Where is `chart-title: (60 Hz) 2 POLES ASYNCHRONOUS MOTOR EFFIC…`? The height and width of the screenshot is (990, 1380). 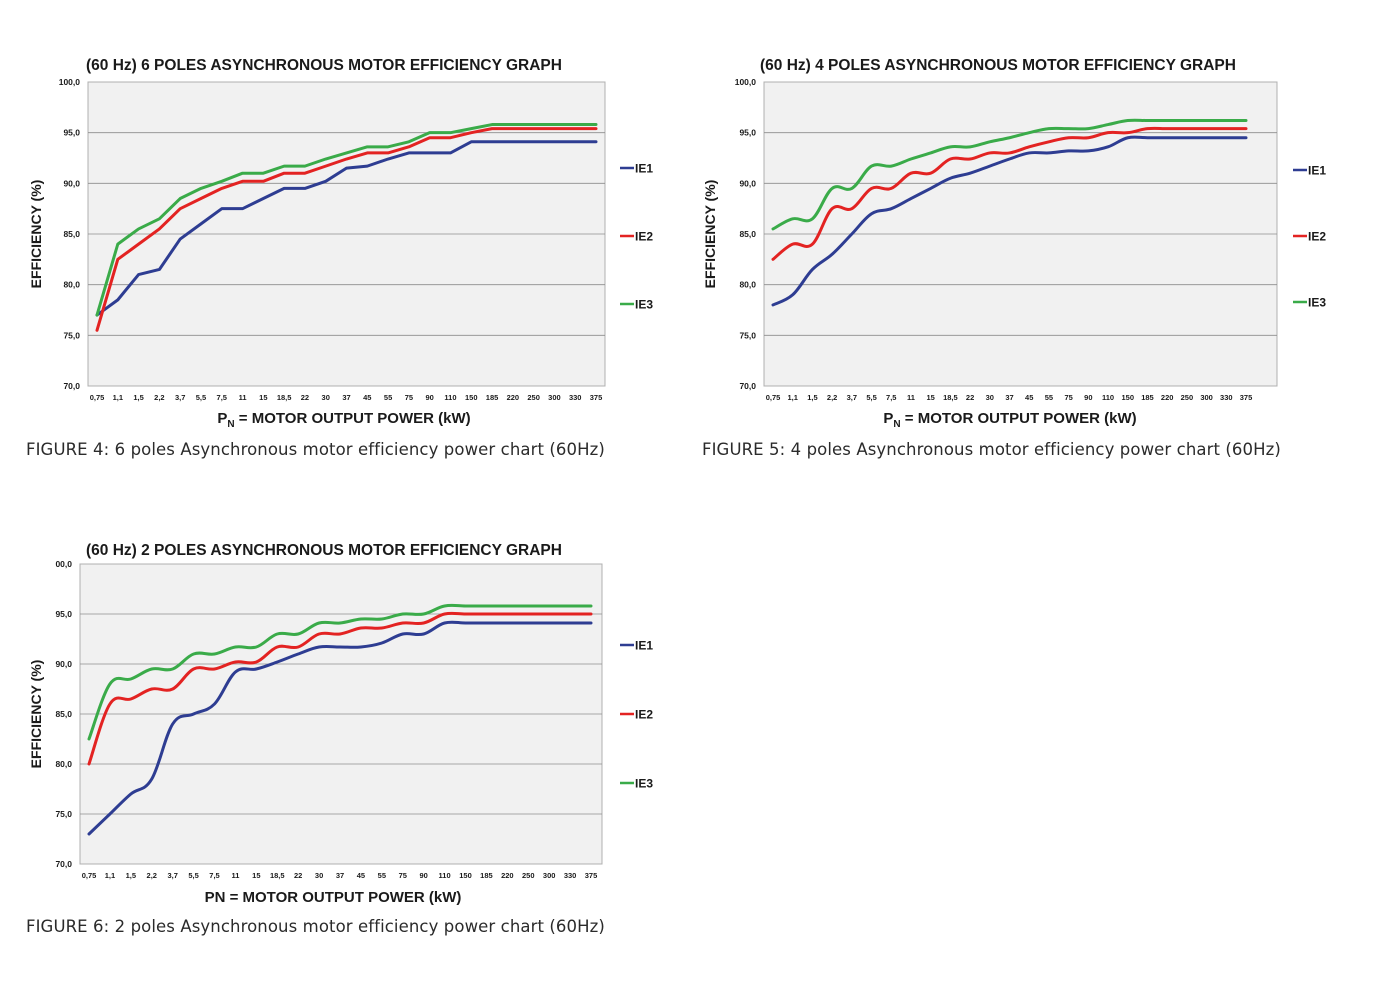
chart-title: (60 Hz) 2 POLES ASYNCHRONOUS MOTOR EFFIC… is located at coordinates (324, 550).